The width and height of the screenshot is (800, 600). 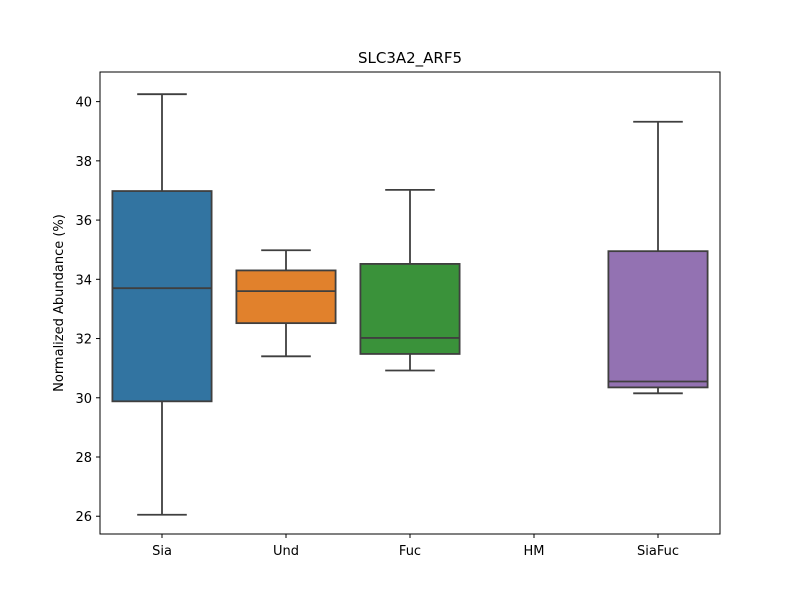 What do you see at coordinates (83, 103) in the screenshot?
I see `y-tick-label: 40` at bounding box center [83, 103].